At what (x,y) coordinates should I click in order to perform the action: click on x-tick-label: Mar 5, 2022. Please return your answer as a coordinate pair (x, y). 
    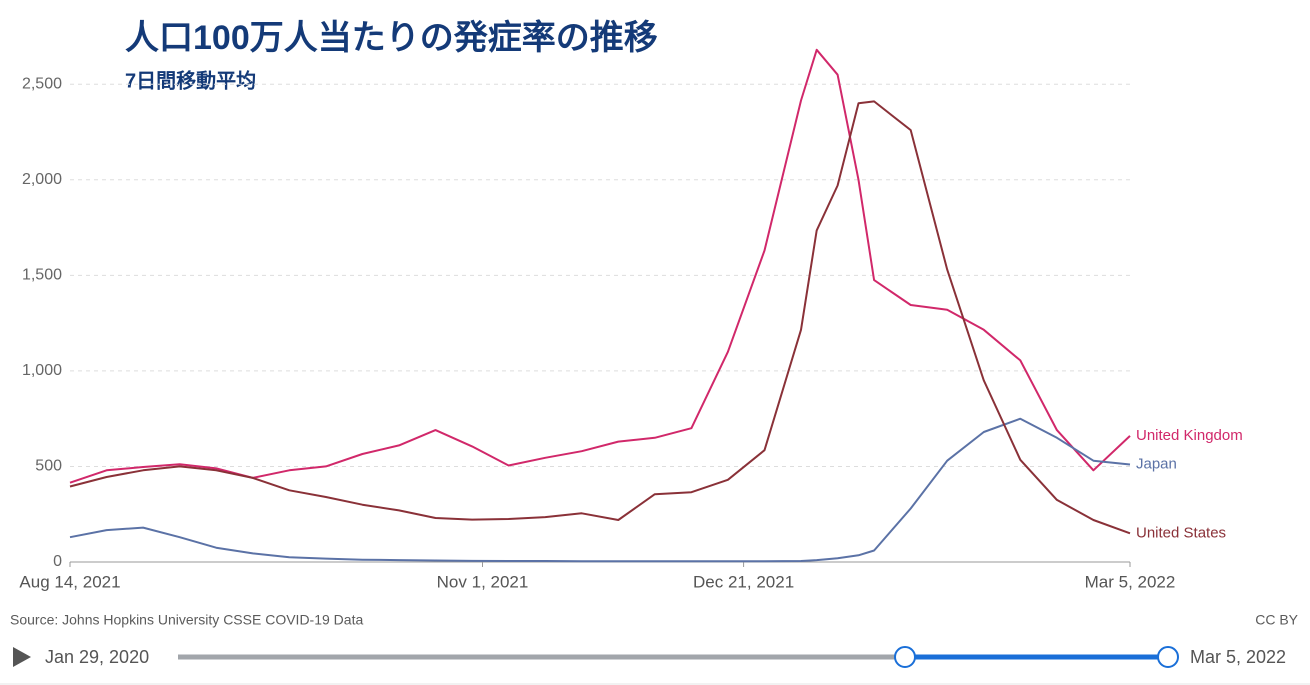
    Looking at the image, I should click on (1130, 581).